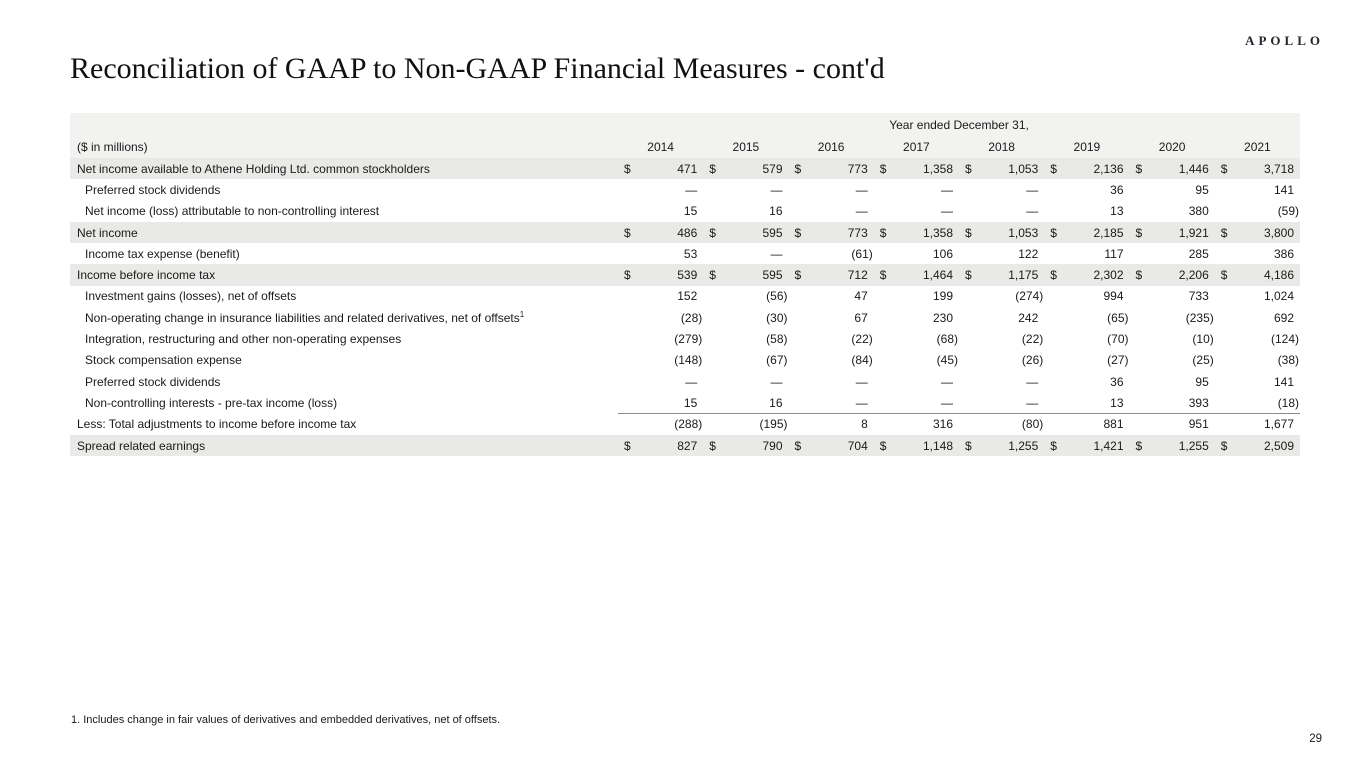 Image resolution: width=1365 pixels, height=768 pixels. What do you see at coordinates (862, 339) in the screenshot?
I see `cell-value: (22)` at bounding box center [862, 339].